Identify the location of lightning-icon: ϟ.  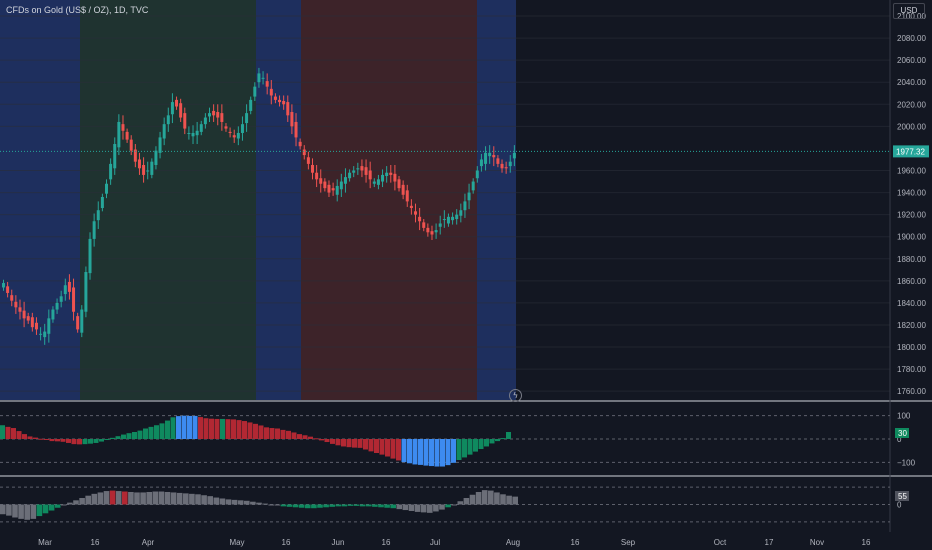
(515, 395).